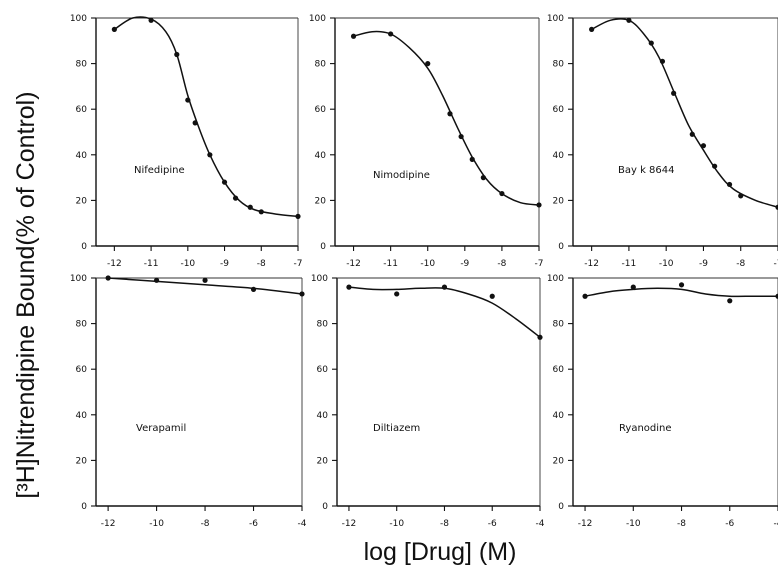 This screenshot has height=574, width=778. What do you see at coordinates (401, 175) in the screenshot?
I see `drug-label: Nimodipine` at bounding box center [401, 175].